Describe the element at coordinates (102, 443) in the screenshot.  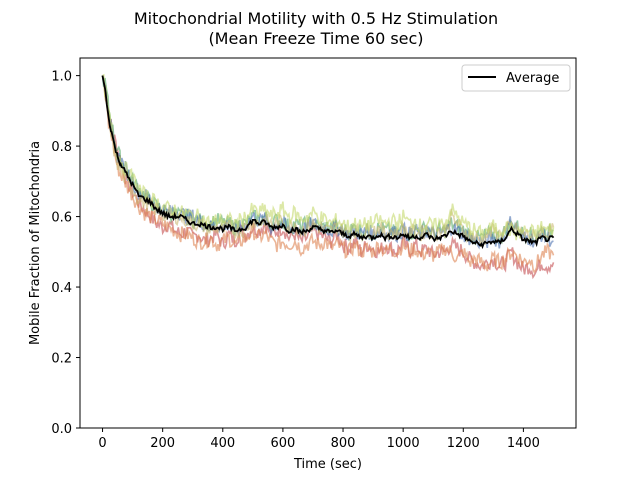
I see `x-tick-label: 0` at that location.